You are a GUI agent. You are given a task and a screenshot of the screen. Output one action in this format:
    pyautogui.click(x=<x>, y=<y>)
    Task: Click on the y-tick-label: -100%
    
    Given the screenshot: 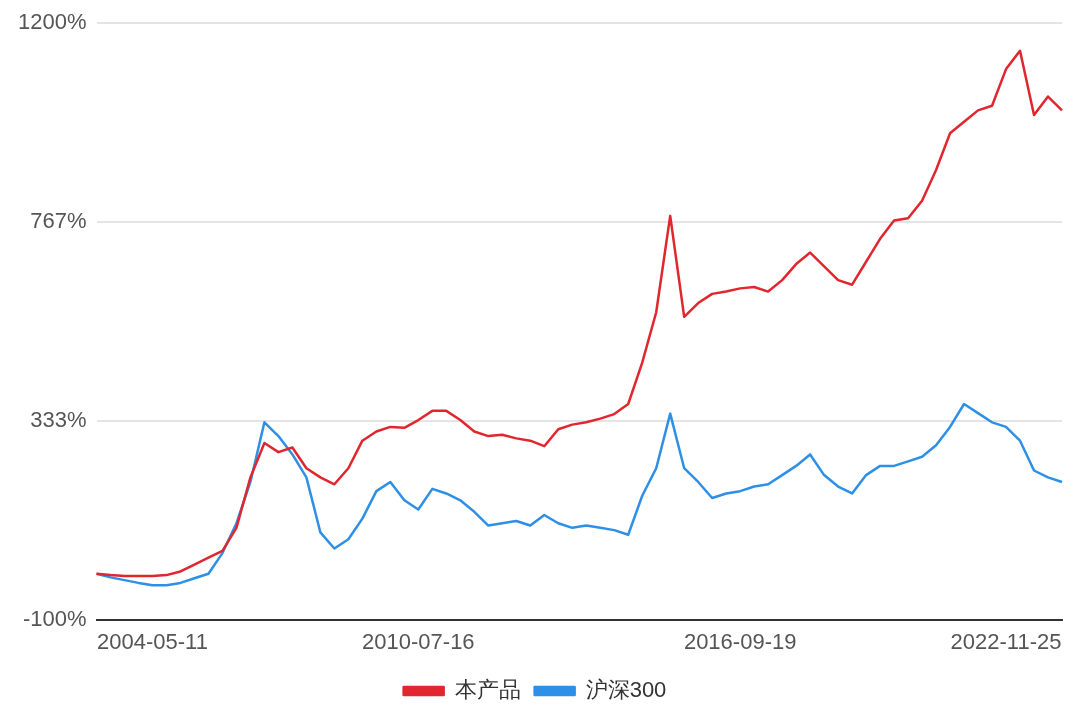 What is the action you would take?
    pyautogui.click(x=54, y=618)
    